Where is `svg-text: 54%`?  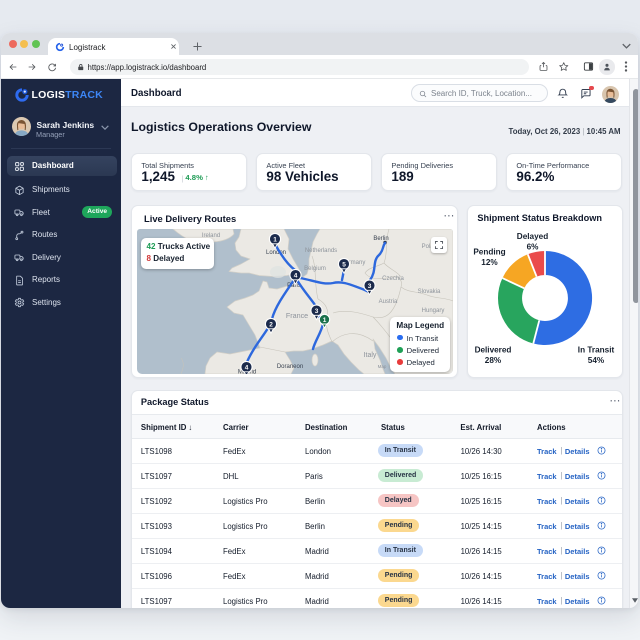
svg-text: 54% is located at coordinates (596, 360).